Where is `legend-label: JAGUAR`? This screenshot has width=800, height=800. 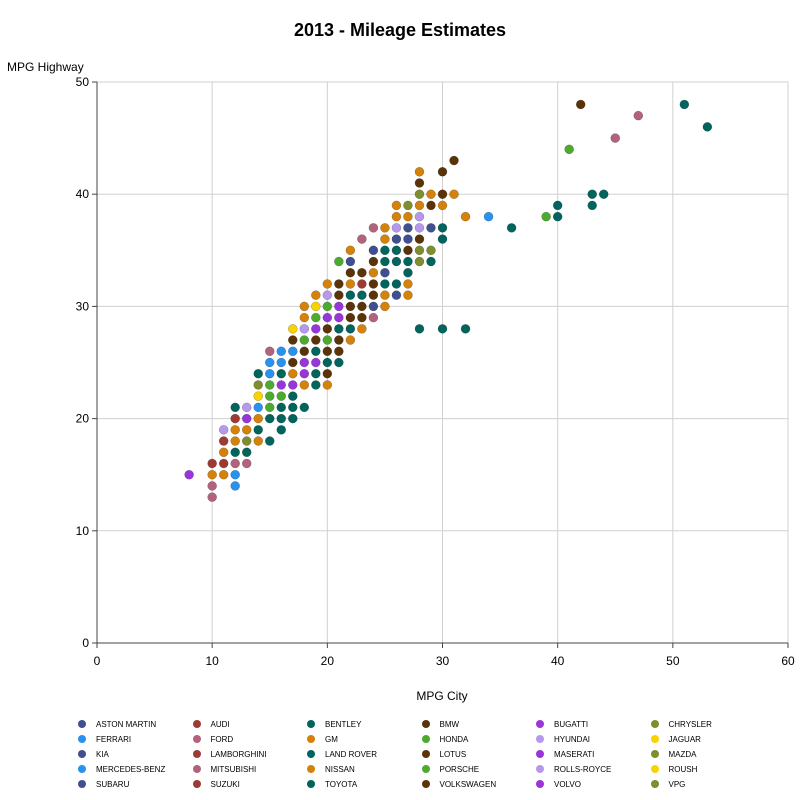 legend-label: JAGUAR is located at coordinates (684, 739).